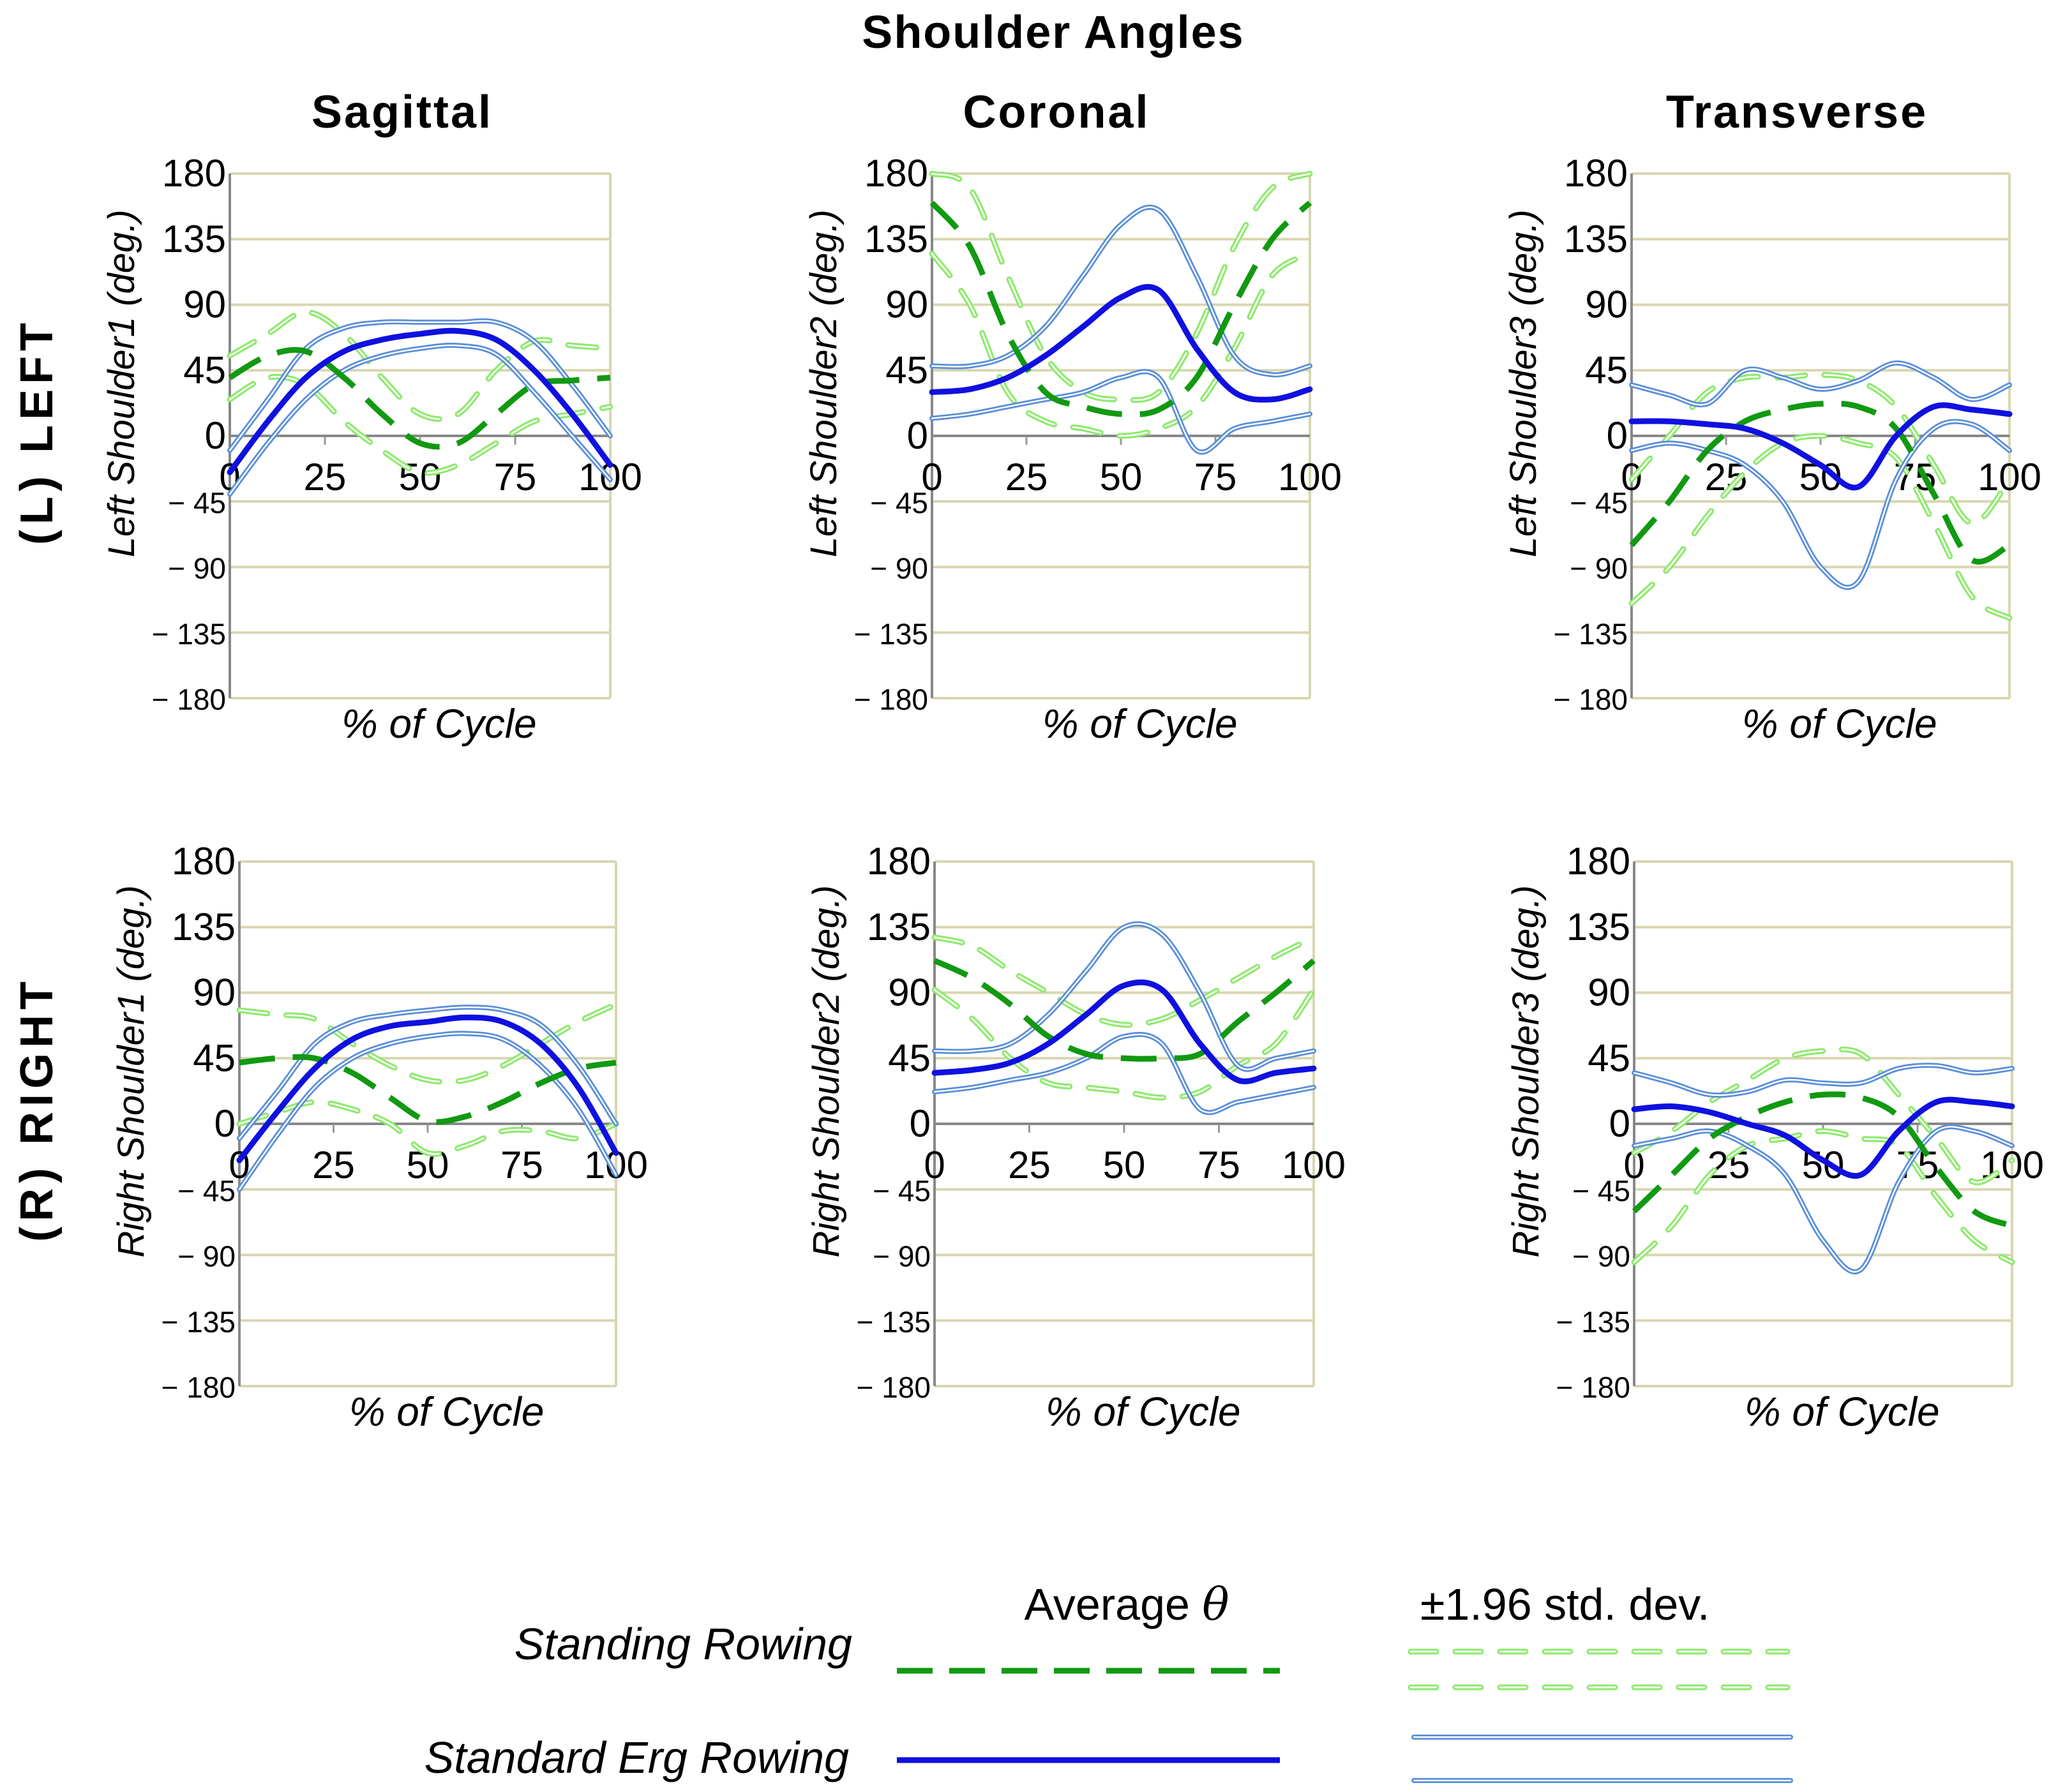 This screenshot has width=2058, height=1792. I want to click on x-tick-label: 0, so click(934, 1165).